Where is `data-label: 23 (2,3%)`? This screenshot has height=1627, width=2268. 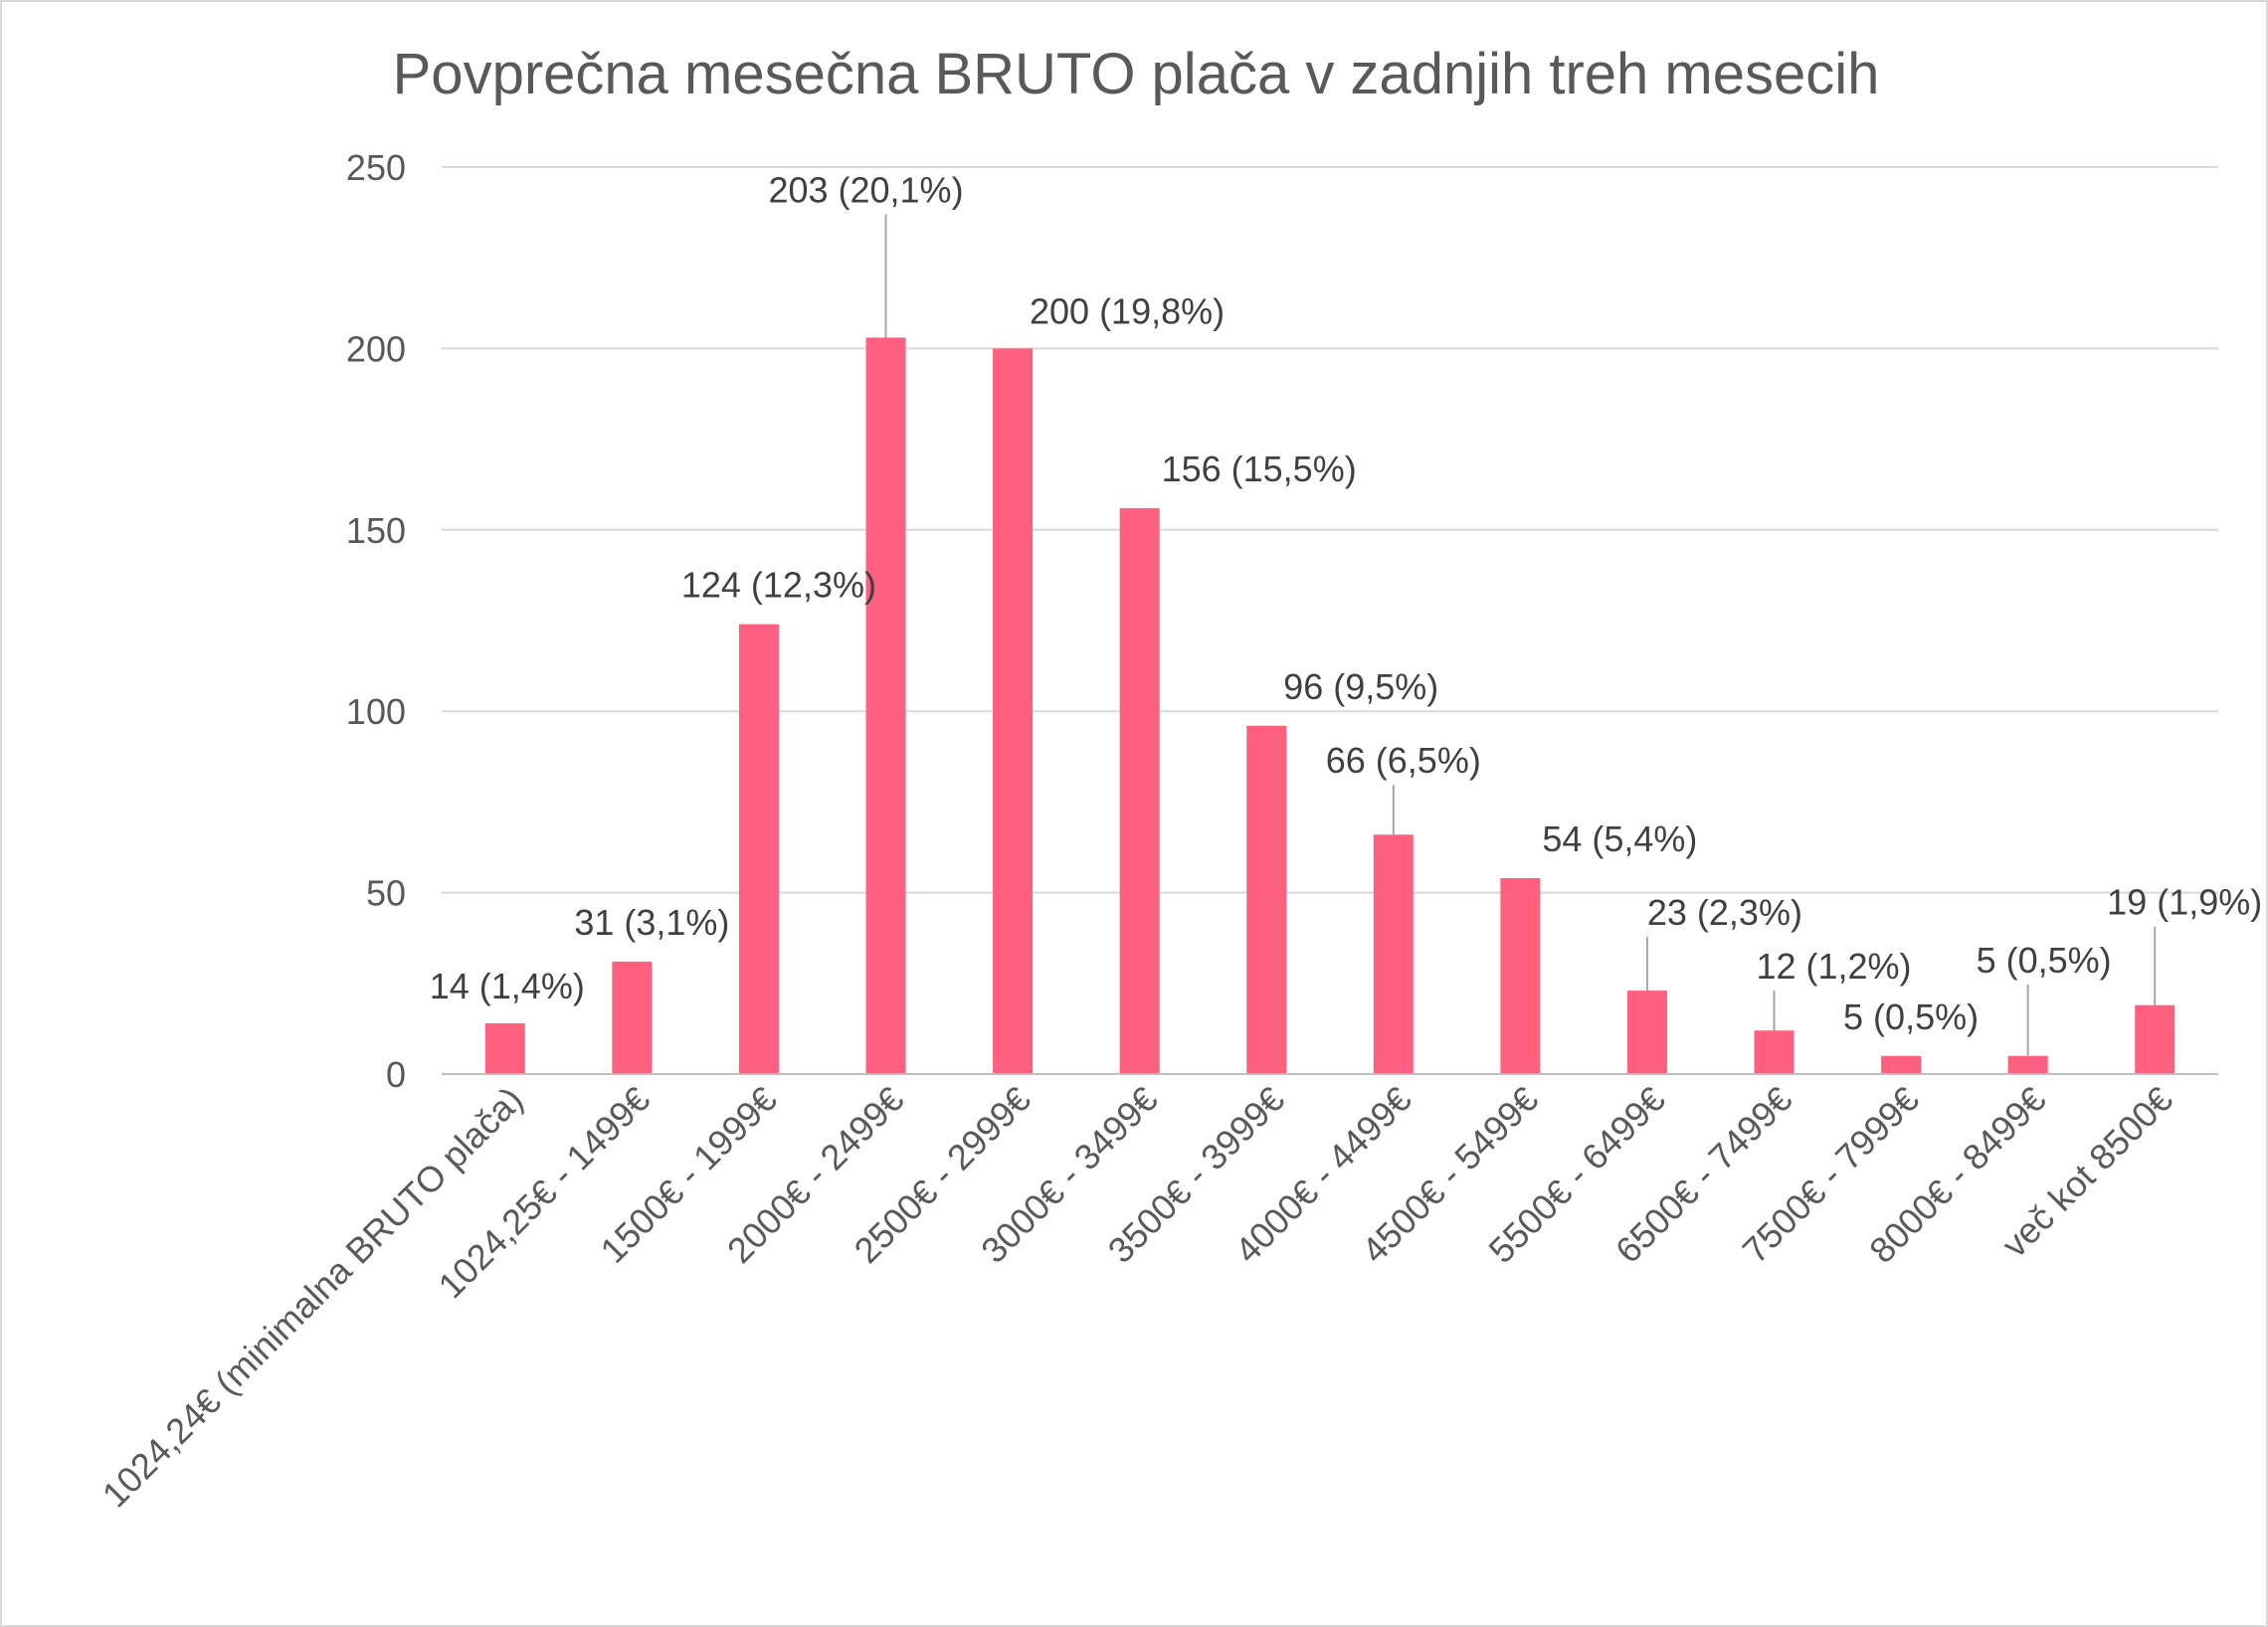
data-label: 23 (2,3%) is located at coordinates (1724, 912).